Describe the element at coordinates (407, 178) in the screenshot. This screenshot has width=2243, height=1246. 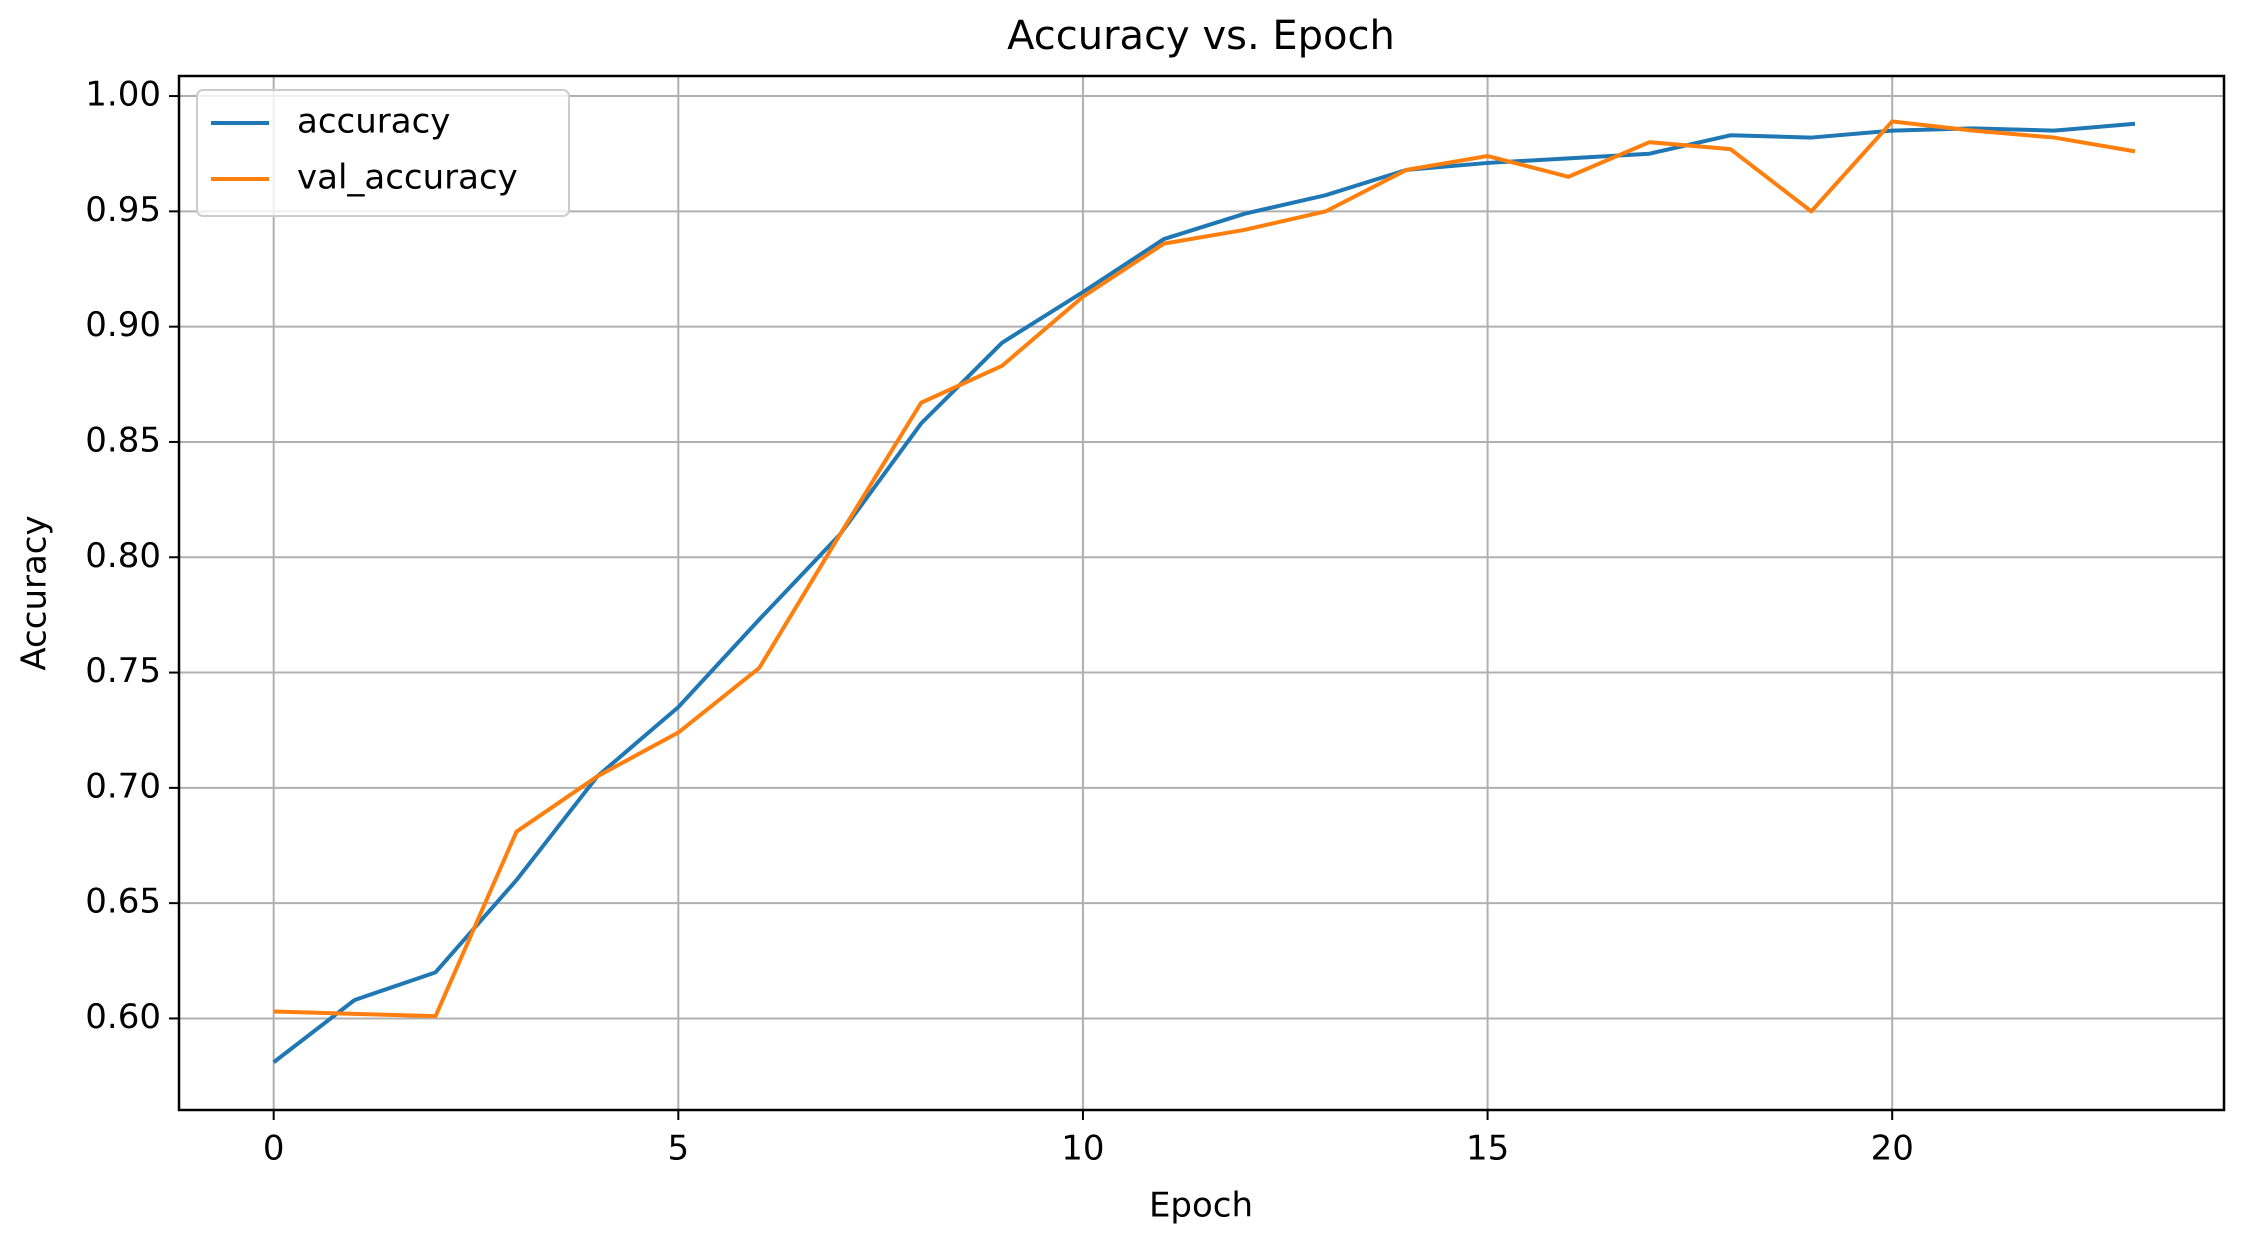
I see `legend-label: val_accuracy` at that location.